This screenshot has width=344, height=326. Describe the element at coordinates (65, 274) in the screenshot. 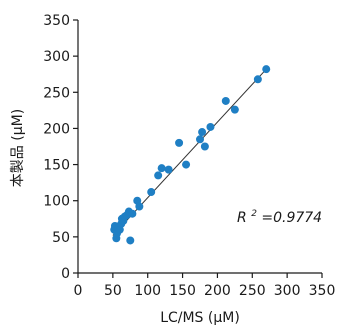

I see `y-tick-label: 0` at that location.